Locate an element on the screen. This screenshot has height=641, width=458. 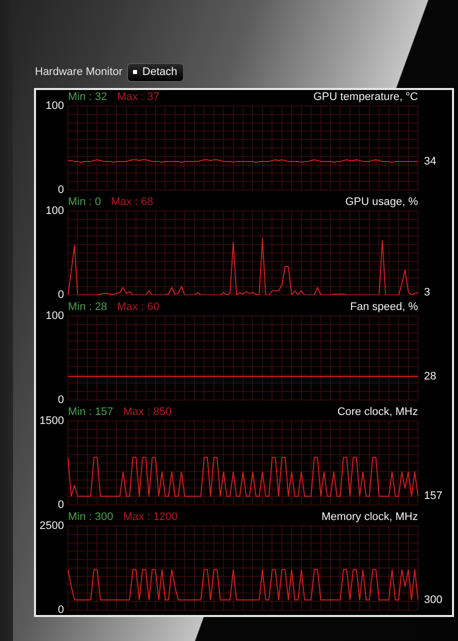
data-label: 300 is located at coordinates (433, 600).